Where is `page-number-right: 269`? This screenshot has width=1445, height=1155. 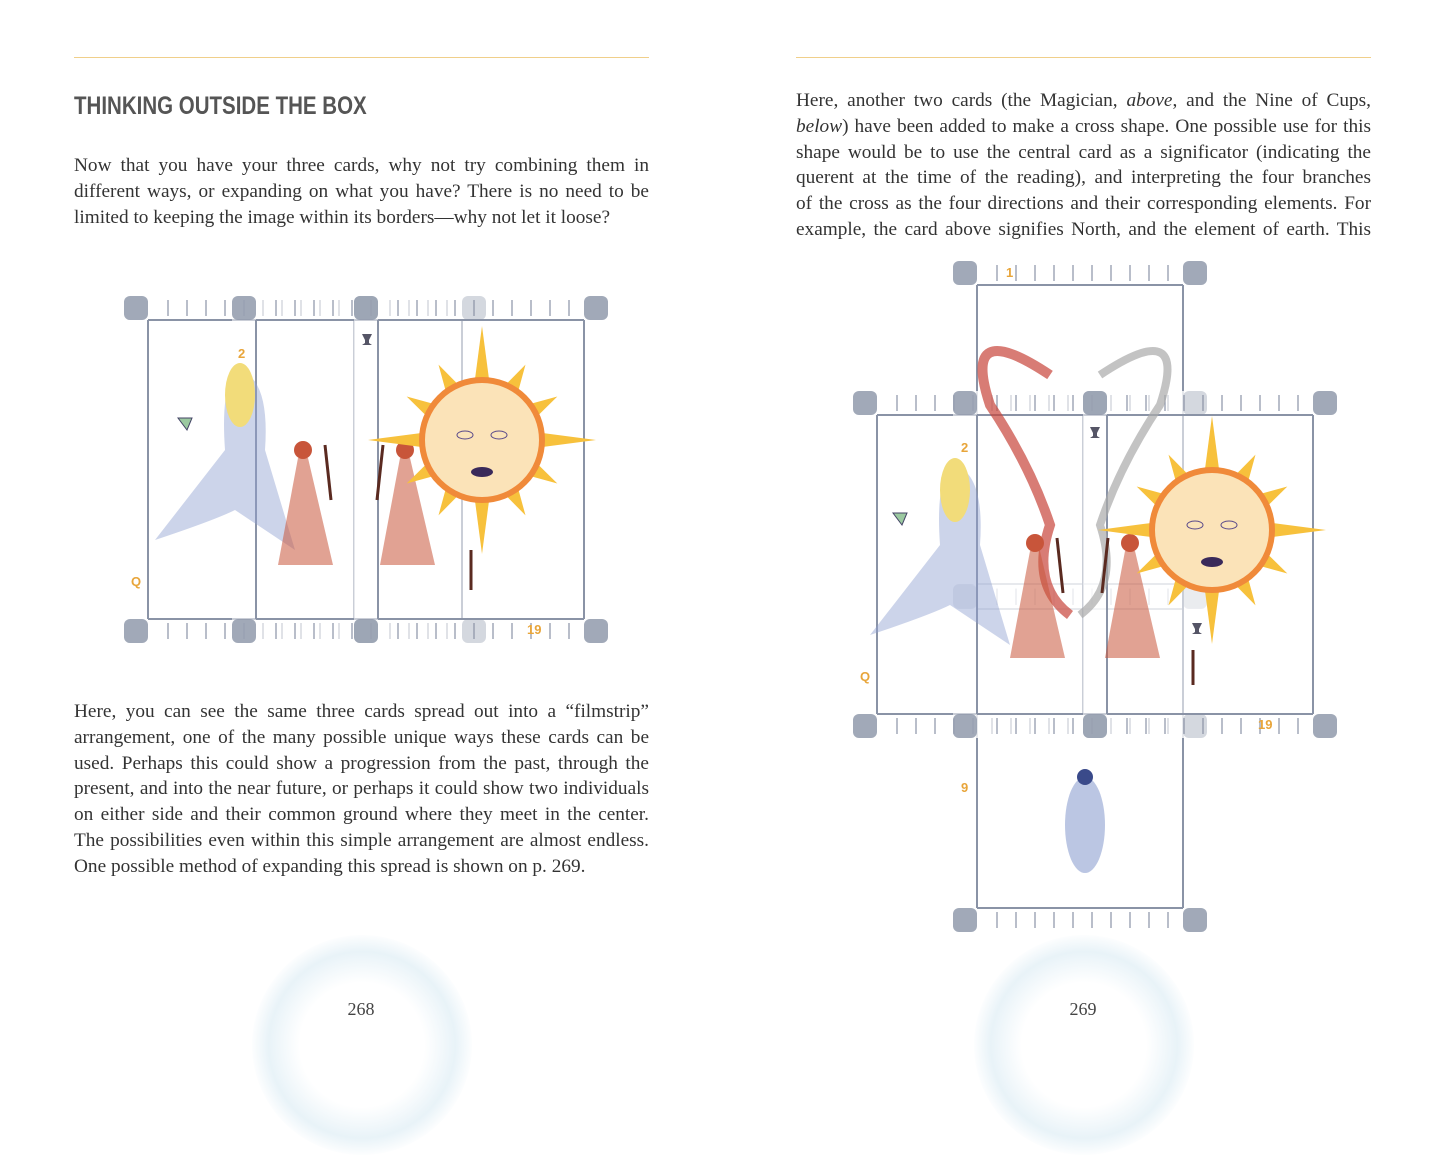
page-number-right: 269 is located at coordinates (1083, 1009).